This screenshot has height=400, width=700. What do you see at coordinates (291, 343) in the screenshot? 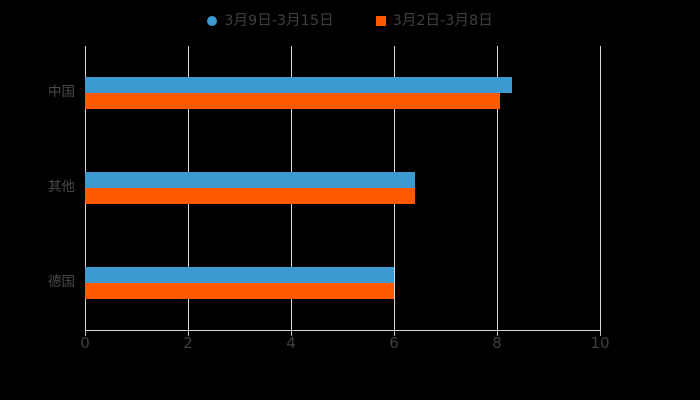
I see `x-tick-label-4: 4` at bounding box center [291, 343].